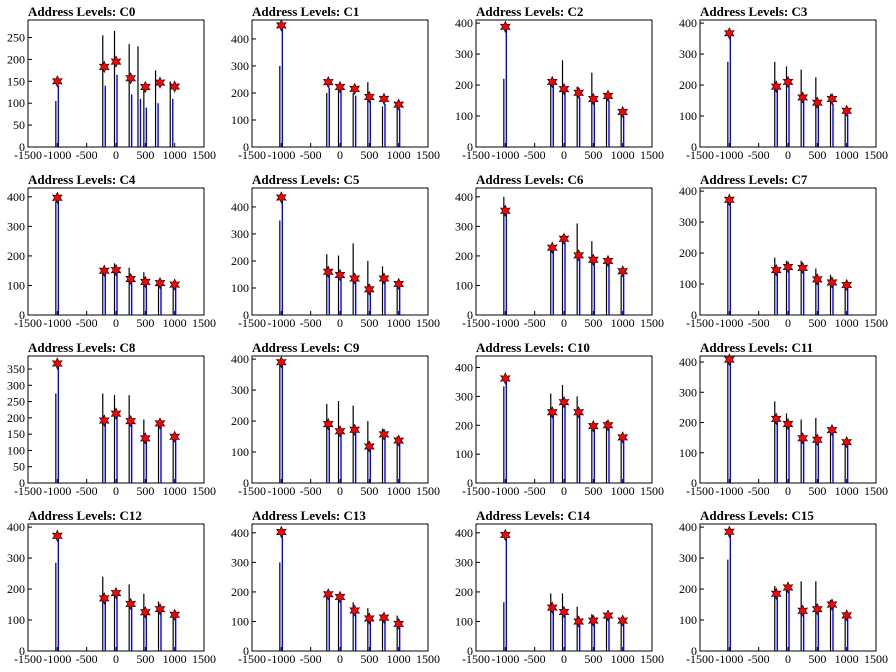 The height and width of the screenshot is (672, 896). Describe the element at coordinates (82, 11) in the screenshot. I see `chart-title: Address Levels: C0` at that location.